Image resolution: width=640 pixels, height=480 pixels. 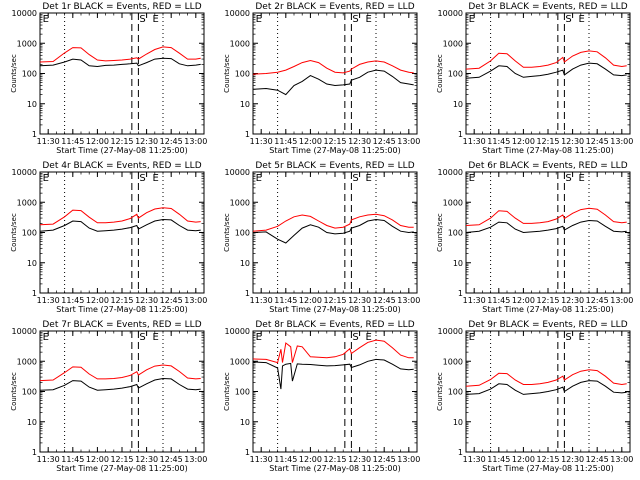 I want to click on chart-title: Det 4r BLACK = Events, RED = LLD, so click(x=121, y=166).